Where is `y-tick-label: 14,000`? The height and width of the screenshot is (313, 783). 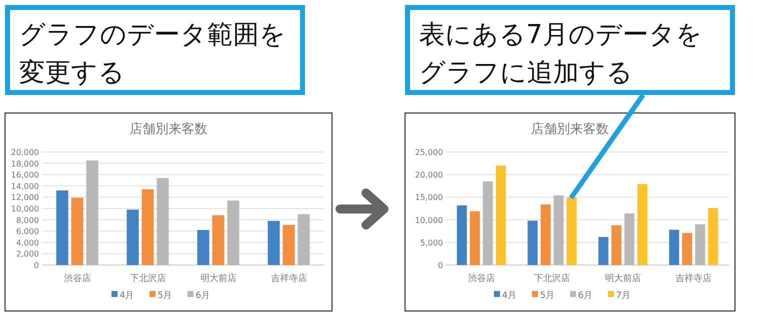
y-tick-label: 14,000 is located at coordinates (25, 186).